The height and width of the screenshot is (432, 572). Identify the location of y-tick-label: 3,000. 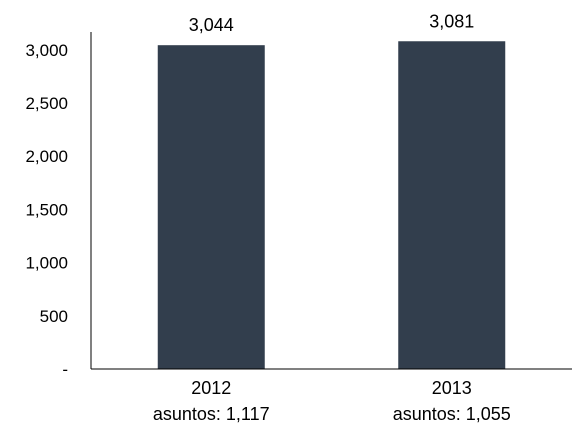
(46, 50).